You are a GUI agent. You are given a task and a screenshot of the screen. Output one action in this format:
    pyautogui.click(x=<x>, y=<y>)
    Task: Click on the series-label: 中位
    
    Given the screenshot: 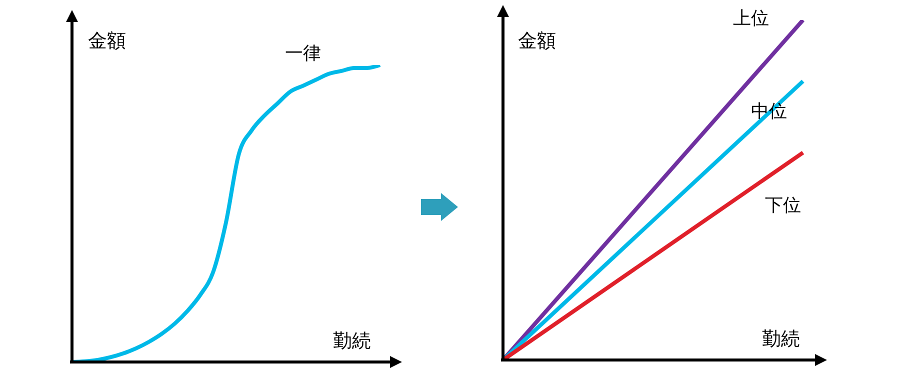 What is the action you would take?
    pyautogui.click(x=769, y=112)
    